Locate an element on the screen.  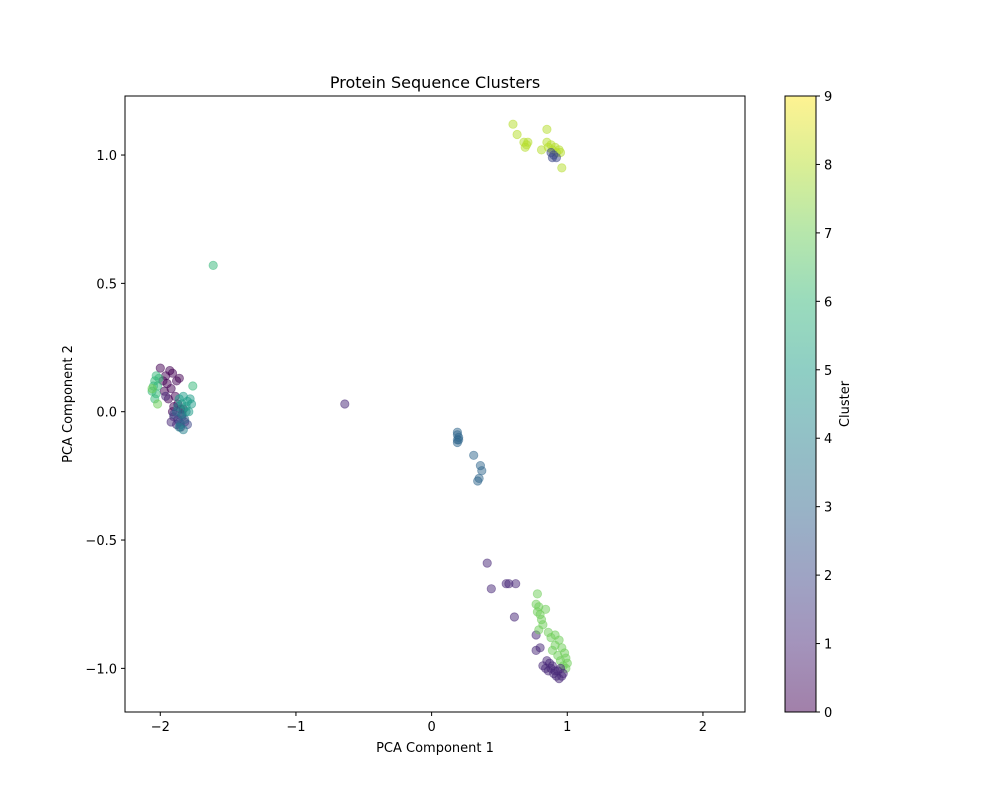
colorbar is located at coordinates (800, 404).